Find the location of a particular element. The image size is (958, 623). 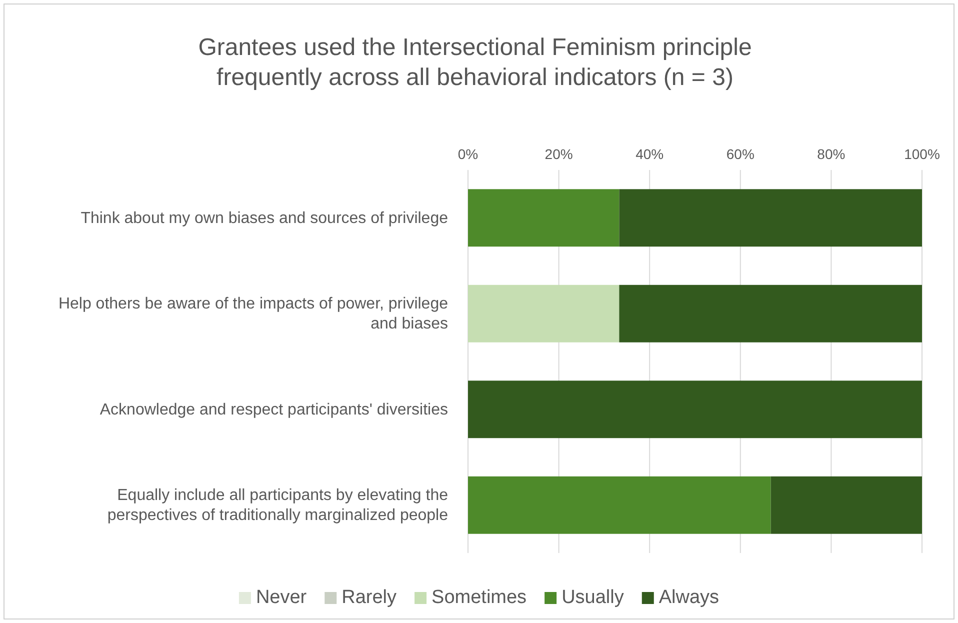

x-tick-label: 40% is located at coordinates (650, 154).